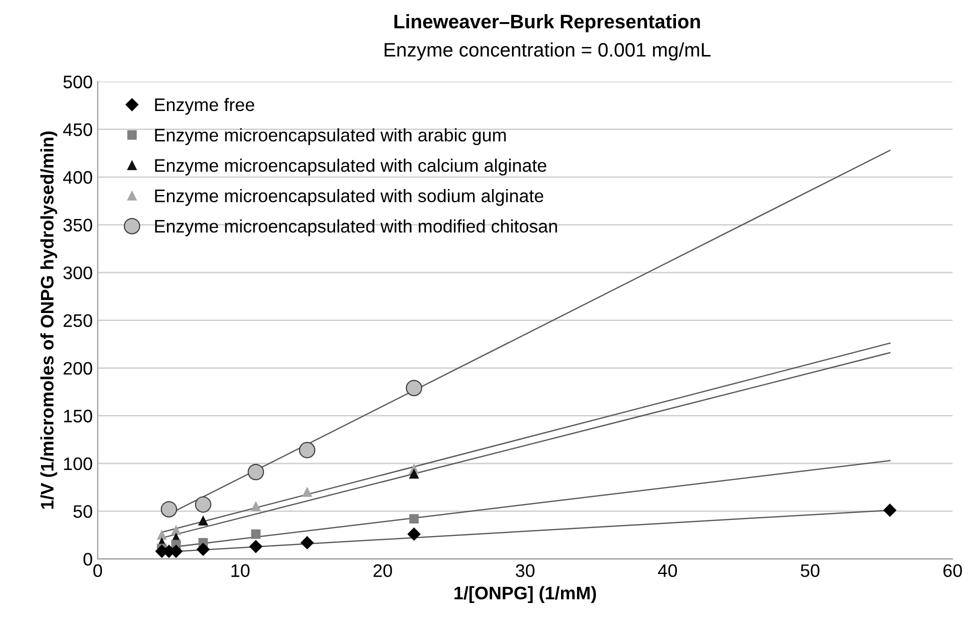 The height and width of the screenshot is (628, 977). What do you see at coordinates (349, 197) in the screenshot?
I see `legend-label: Enzyme microencapsulated with sodium alginate` at bounding box center [349, 197].